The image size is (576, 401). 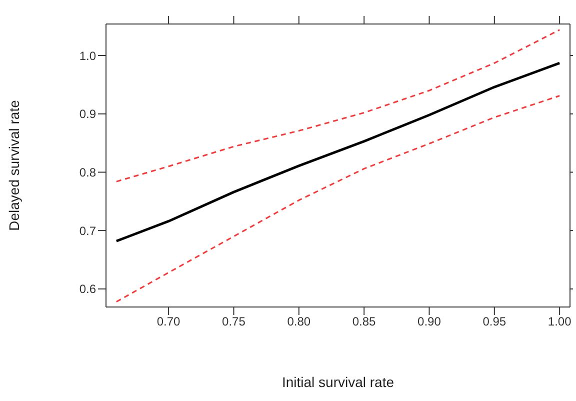 What do you see at coordinates (87, 172) in the screenshot?
I see `y-tick-label: 0.8` at bounding box center [87, 172].